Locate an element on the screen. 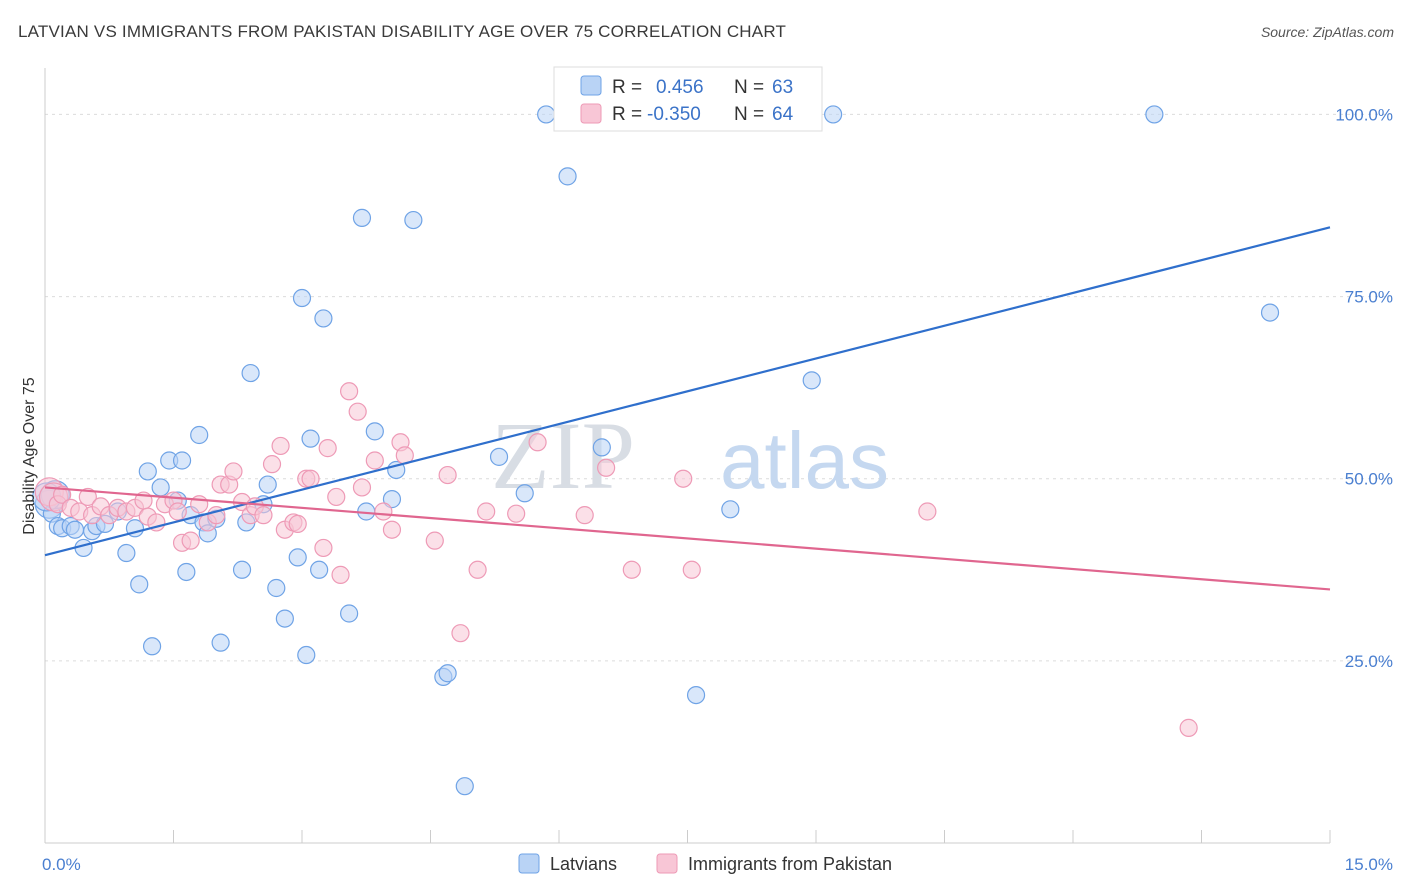  legend-n-label-1: N = is located at coordinates (749, 87).